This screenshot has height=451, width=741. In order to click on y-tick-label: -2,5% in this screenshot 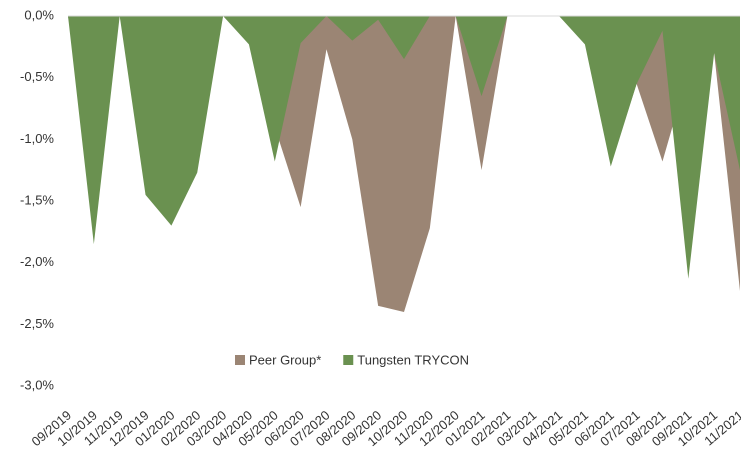, I will do `click(37, 323)`.